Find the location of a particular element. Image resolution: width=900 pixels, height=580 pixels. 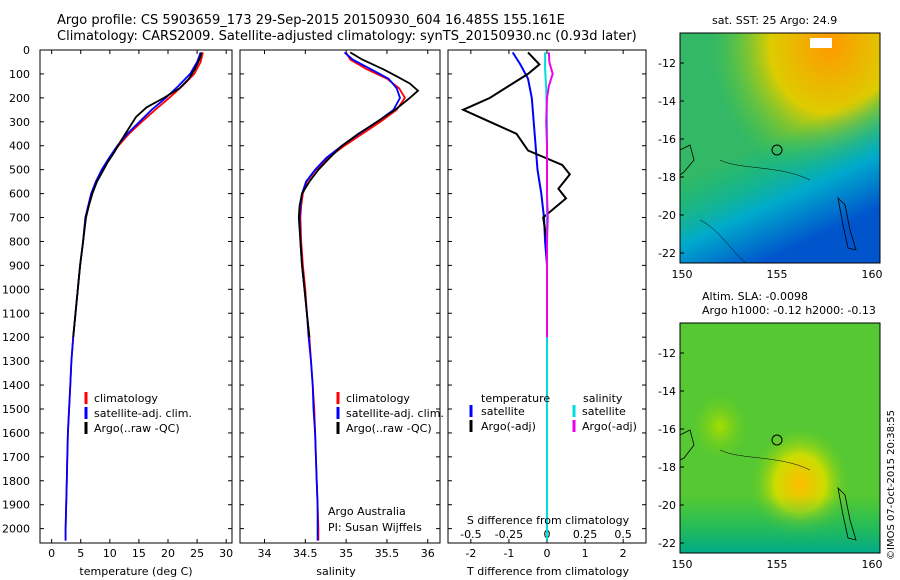

difference-series is located at coordinates (516, 296).